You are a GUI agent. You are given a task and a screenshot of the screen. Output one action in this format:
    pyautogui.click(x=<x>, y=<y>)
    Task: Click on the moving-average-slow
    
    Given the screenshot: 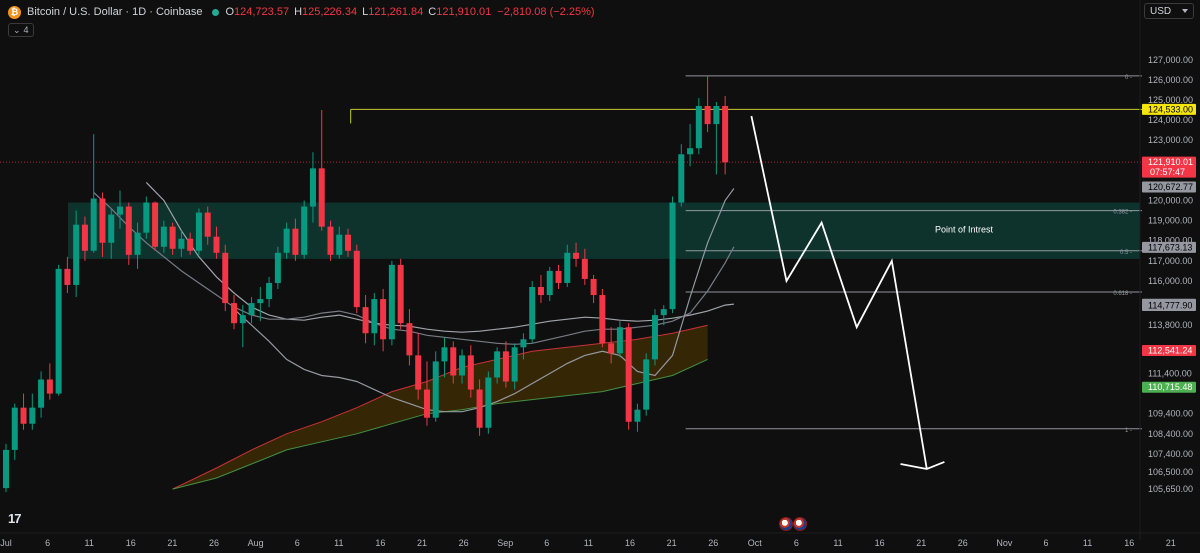 What is the action you would take?
    pyautogui.click(x=439, y=257)
    